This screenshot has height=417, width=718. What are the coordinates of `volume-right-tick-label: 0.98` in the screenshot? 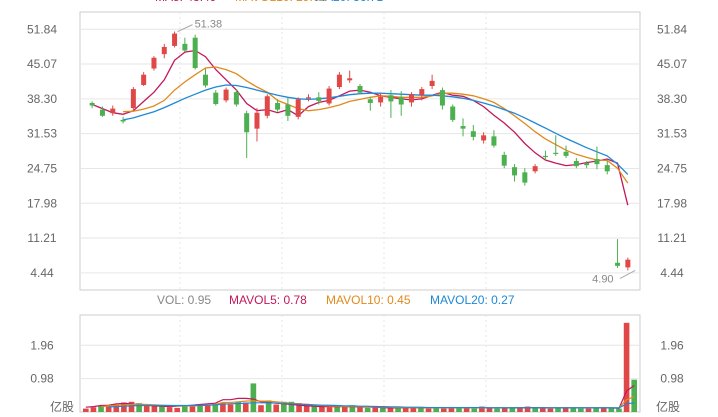 It's located at (672, 379).